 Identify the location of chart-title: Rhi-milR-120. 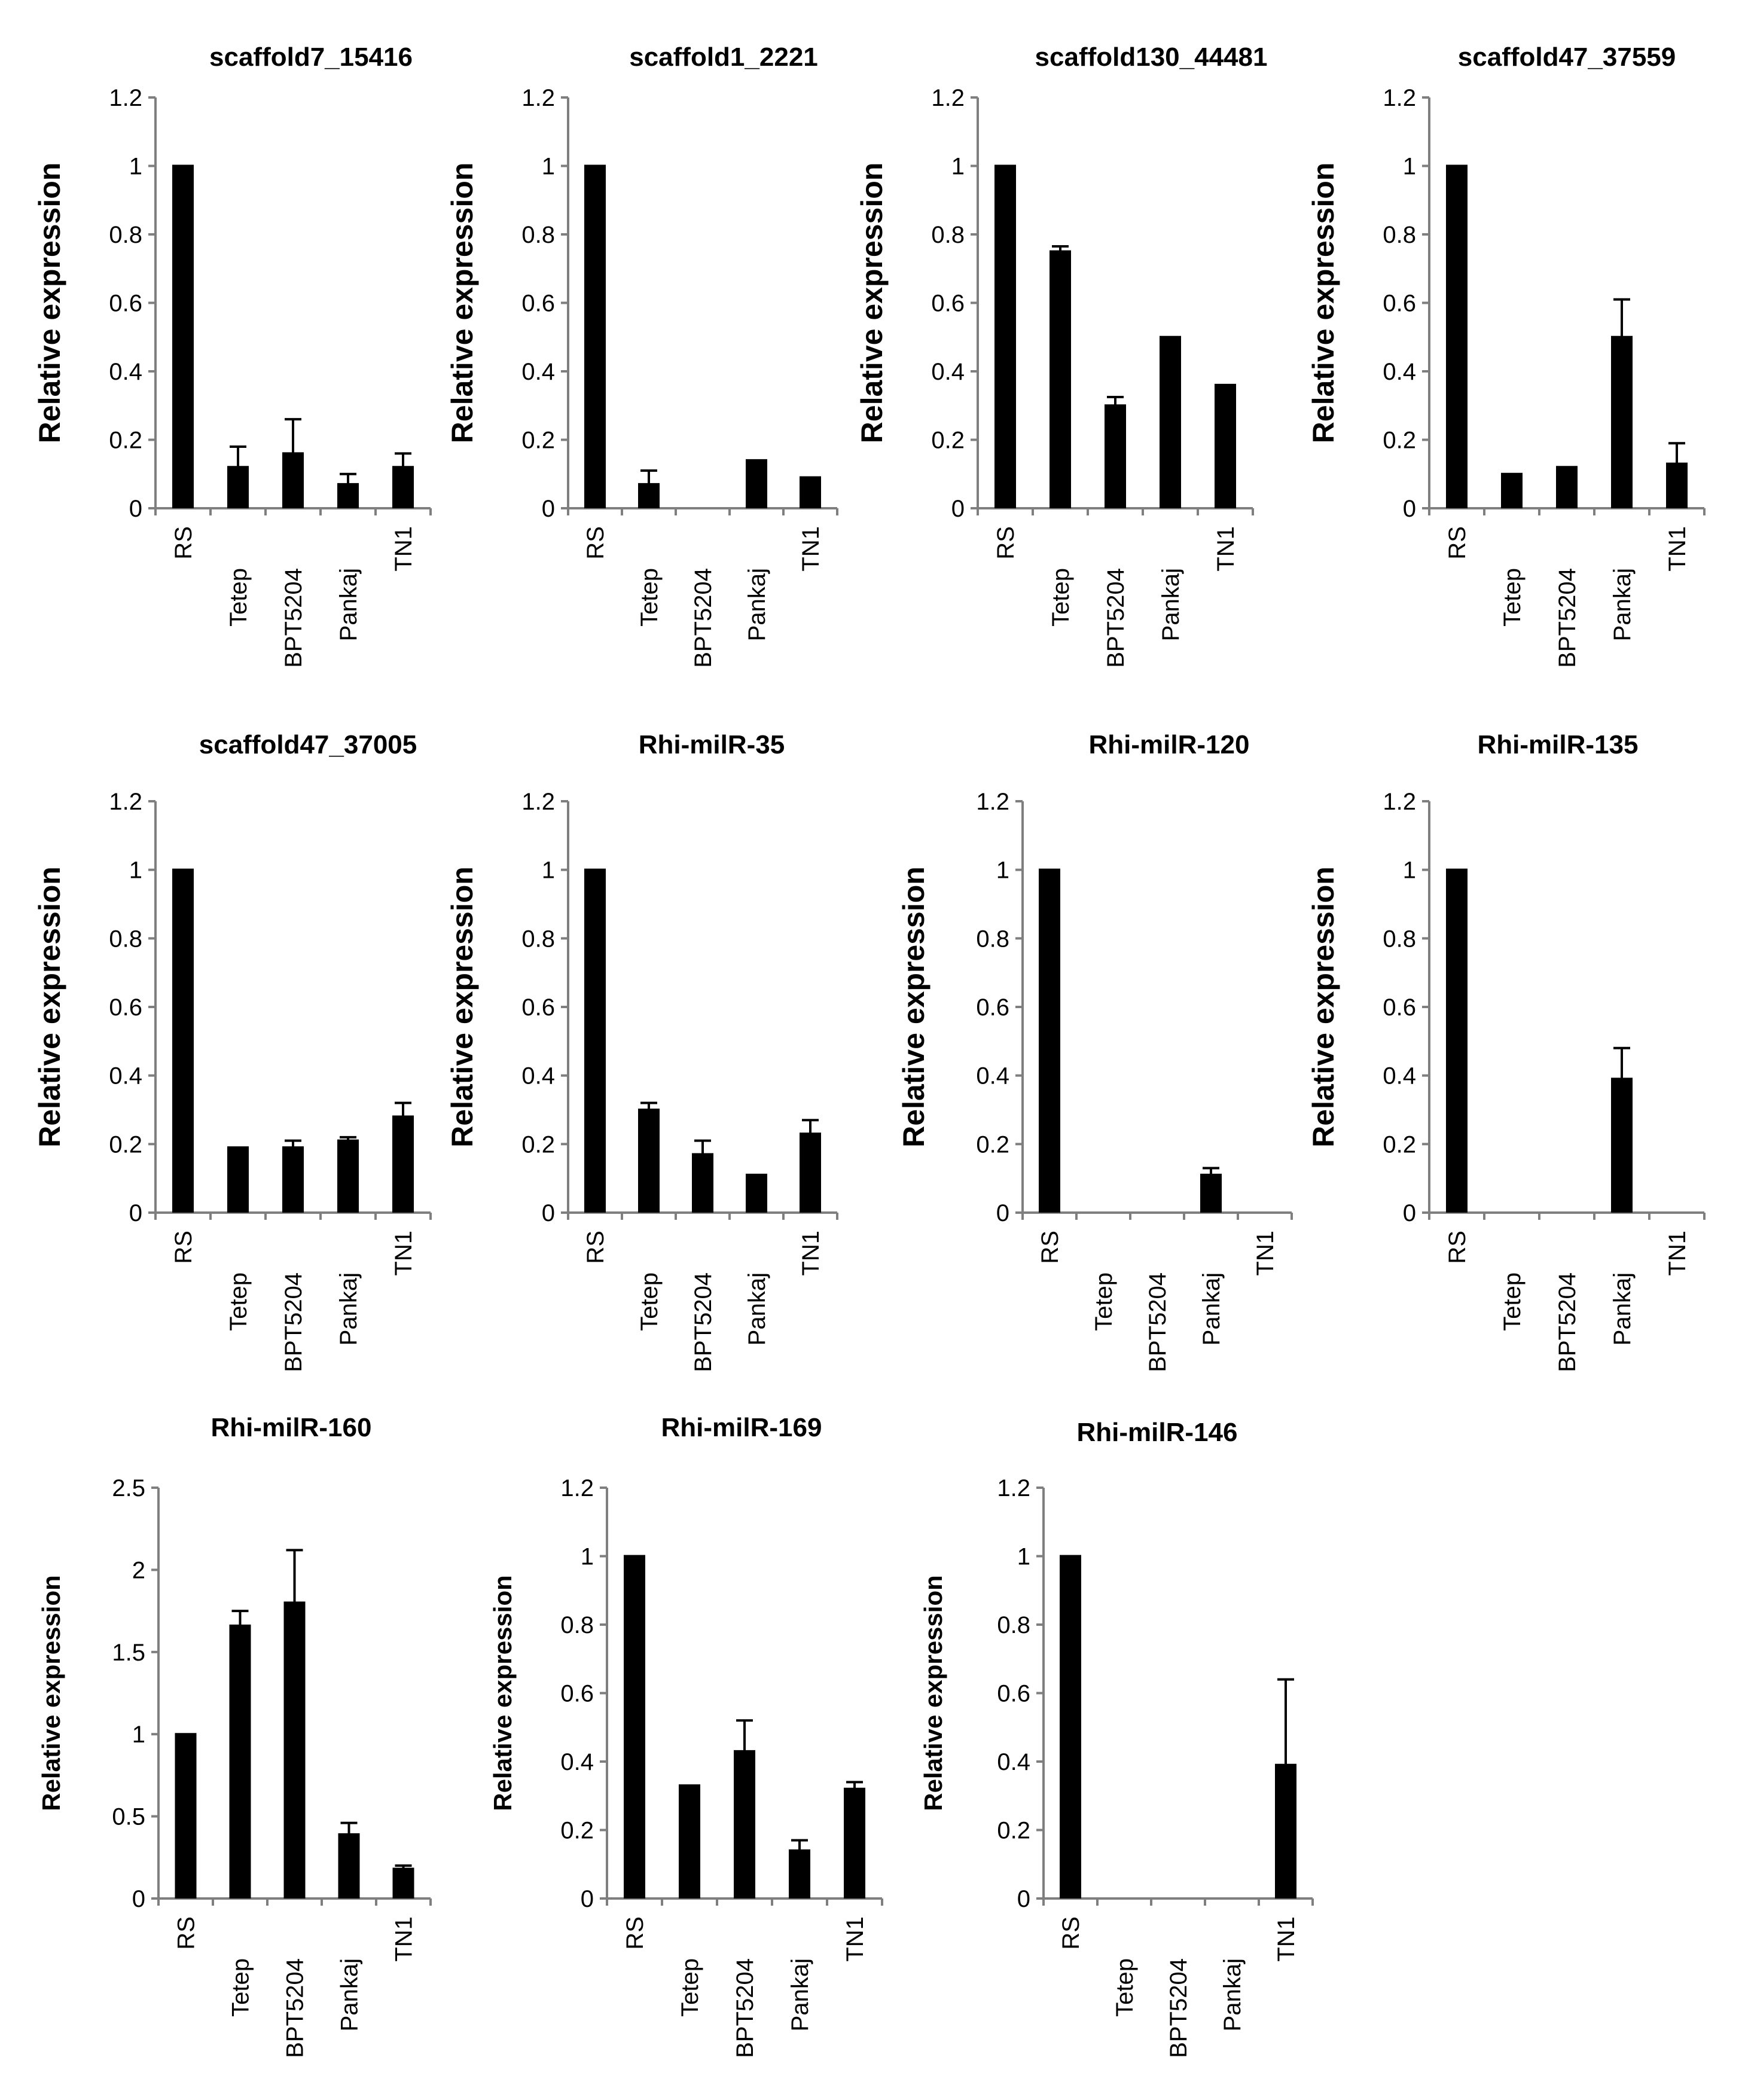
(1169, 744).